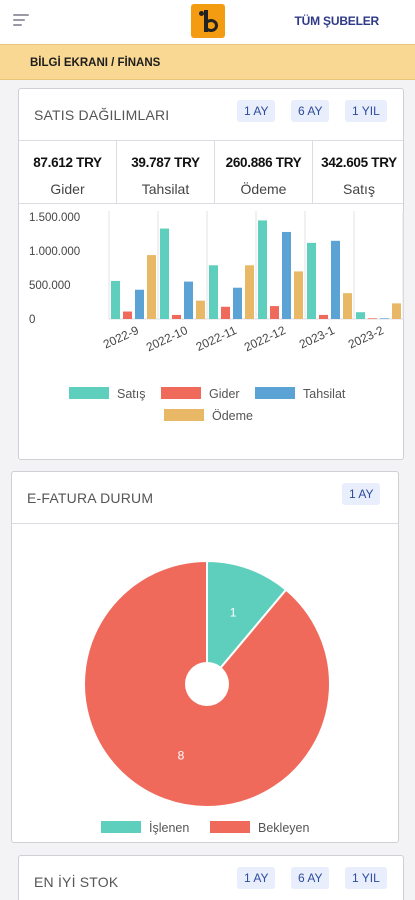 The height and width of the screenshot is (900, 415). I want to click on legend-label: Bekleyen, so click(283, 828).